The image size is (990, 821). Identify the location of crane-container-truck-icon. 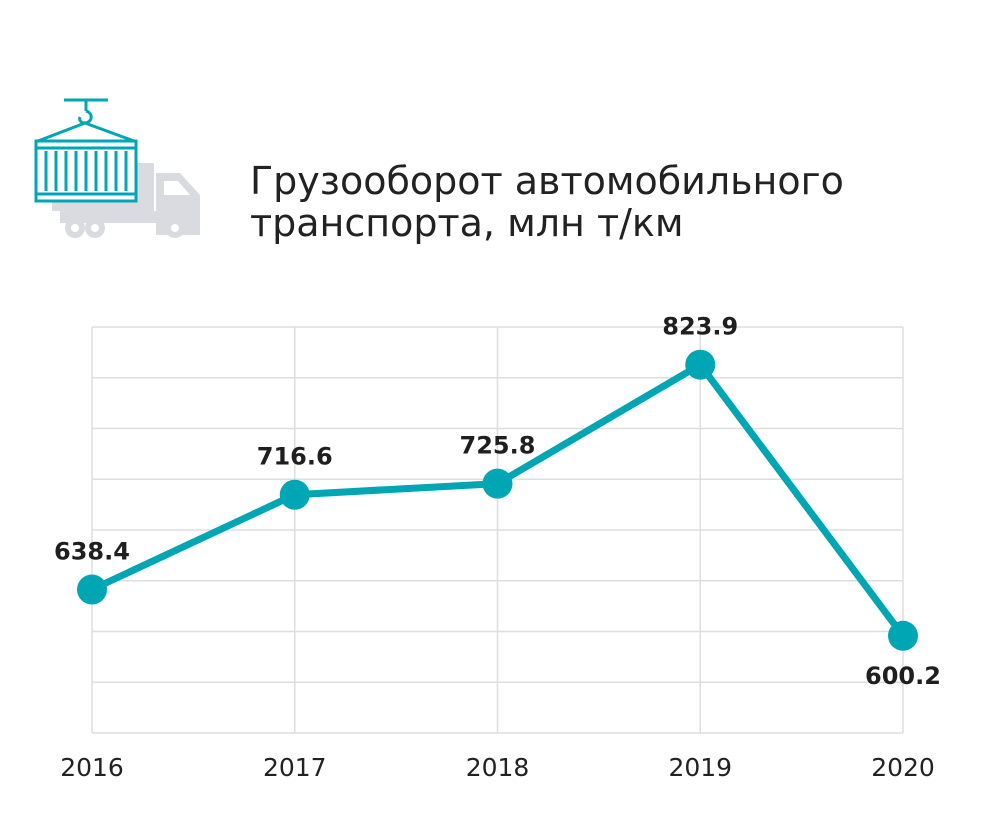
(117, 168).